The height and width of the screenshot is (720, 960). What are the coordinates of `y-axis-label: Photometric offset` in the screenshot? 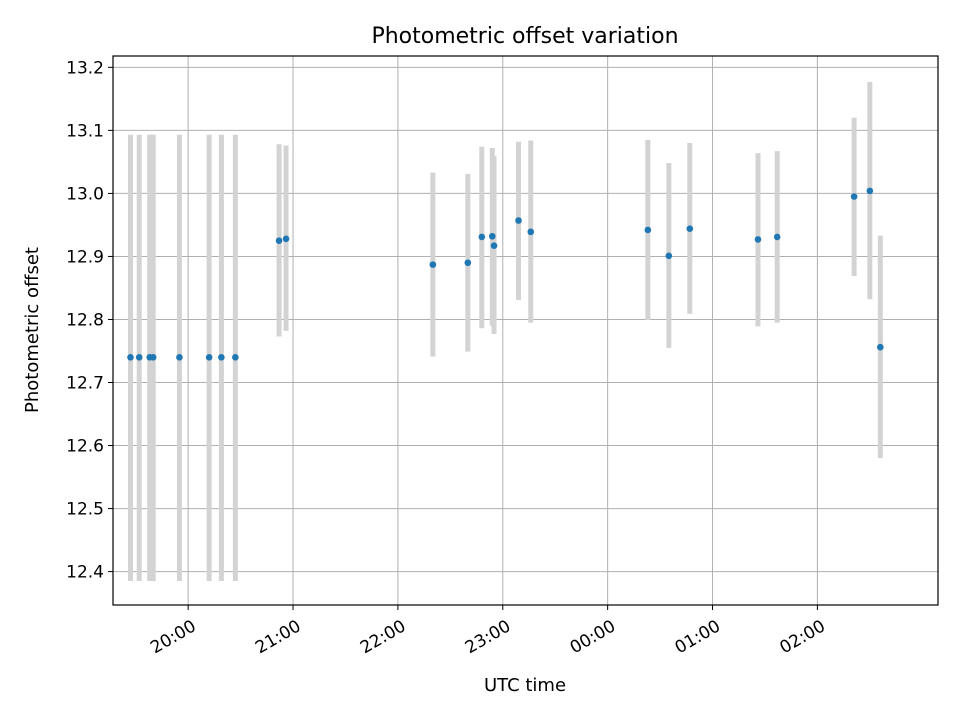 It's located at (32, 330).